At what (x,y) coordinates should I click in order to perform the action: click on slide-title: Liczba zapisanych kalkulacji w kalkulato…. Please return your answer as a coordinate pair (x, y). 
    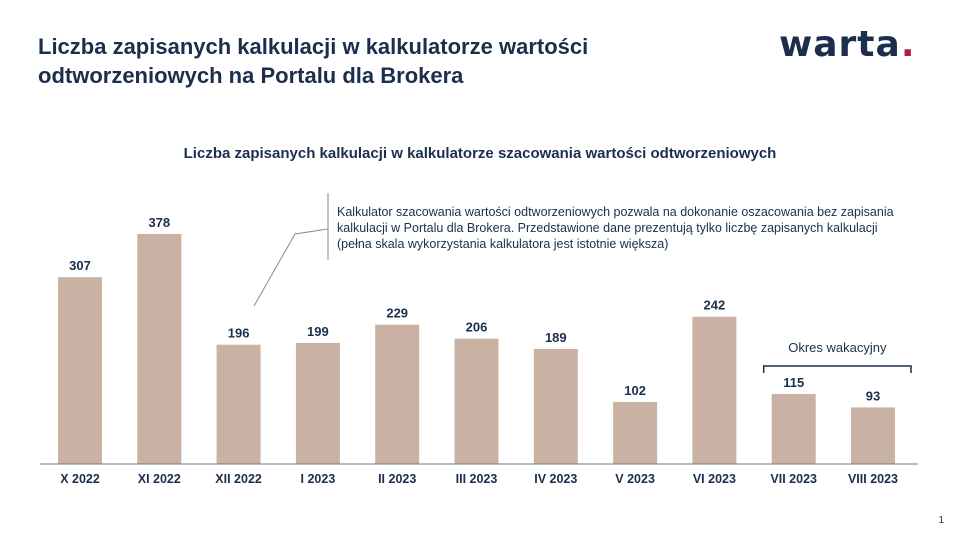
    Looking at the image, I should click on (313, 61).